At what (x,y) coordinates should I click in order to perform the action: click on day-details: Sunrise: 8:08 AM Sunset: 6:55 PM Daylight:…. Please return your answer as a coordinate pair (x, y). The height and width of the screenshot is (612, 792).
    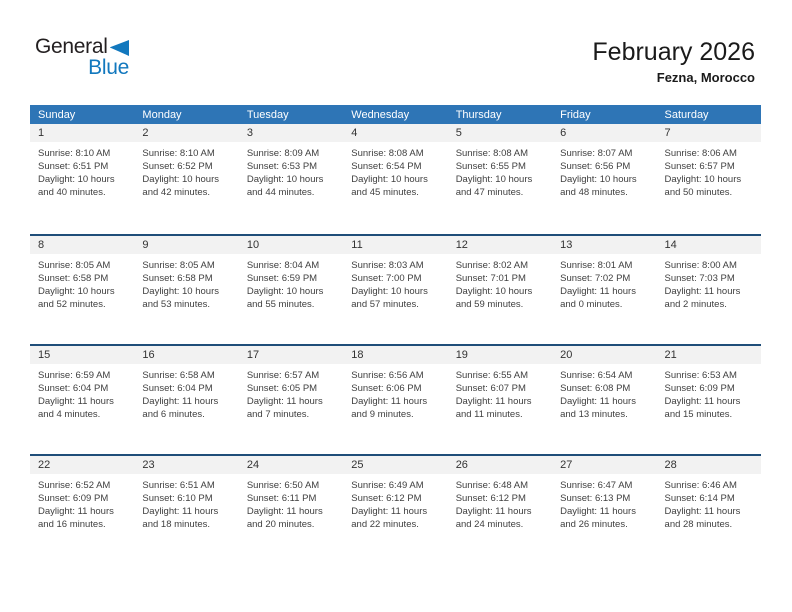
    Looking at the image, I should click on (500, 170).